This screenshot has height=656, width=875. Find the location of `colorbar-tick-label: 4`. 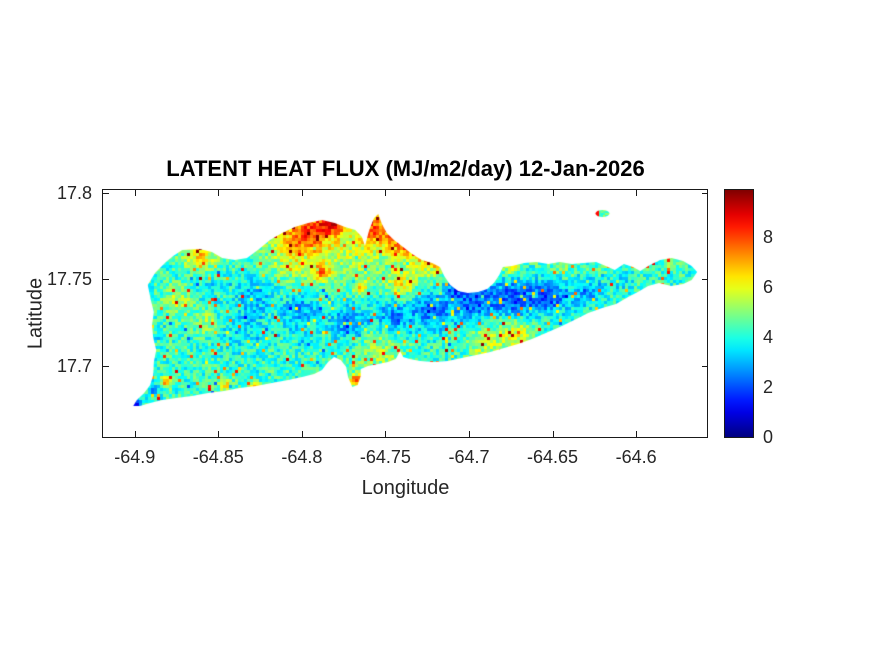

colorbar-tick-label: 4 is located at coordinates (768, 337).